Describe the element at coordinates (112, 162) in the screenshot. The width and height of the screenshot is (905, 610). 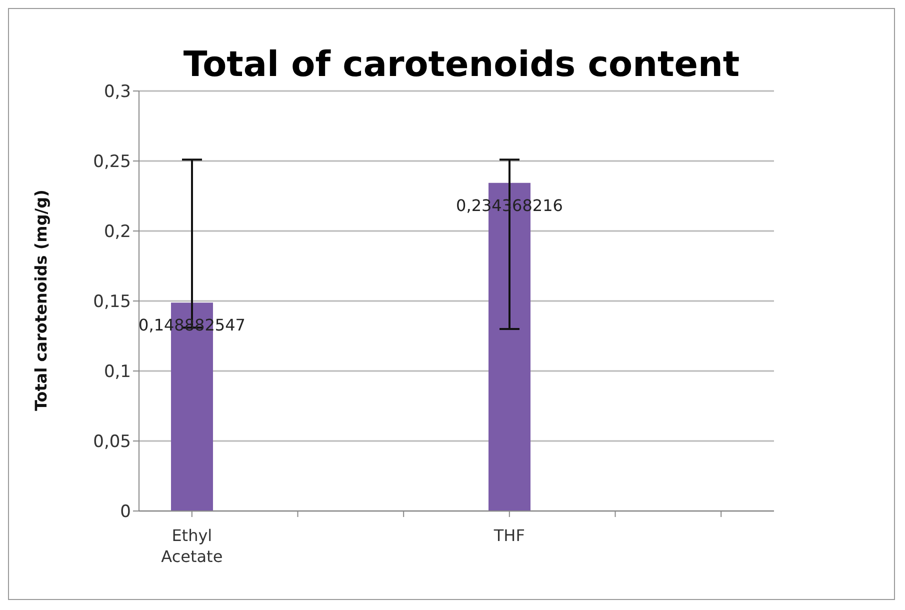
I see `y-tick-label: 0,25` at that location.